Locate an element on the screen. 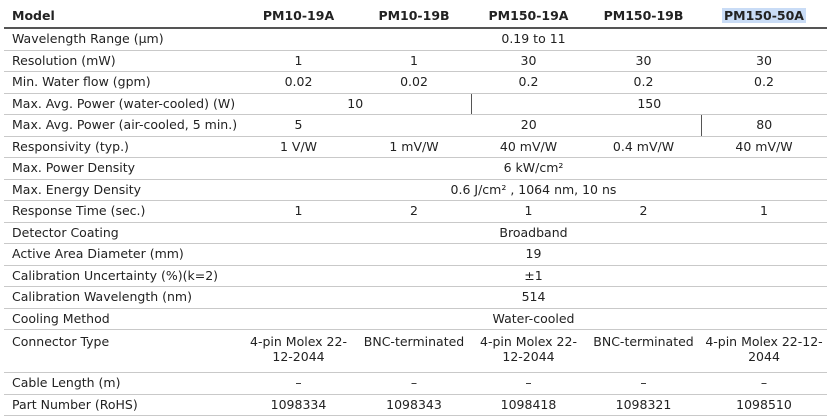 This screenshot has height=417, width=829. value-cell: 0.4 mV/W is located at coordinates (643, 147).